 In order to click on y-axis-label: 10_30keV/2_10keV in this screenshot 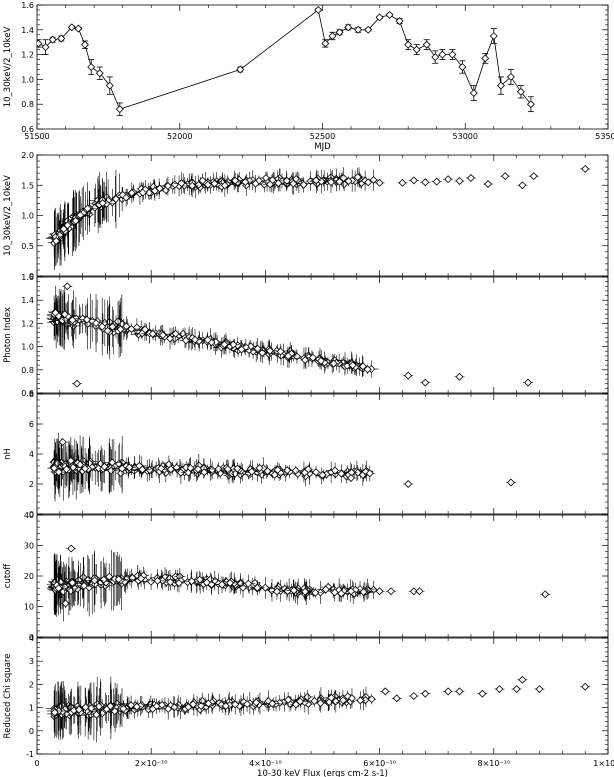, I will do `click(8, 215)`.